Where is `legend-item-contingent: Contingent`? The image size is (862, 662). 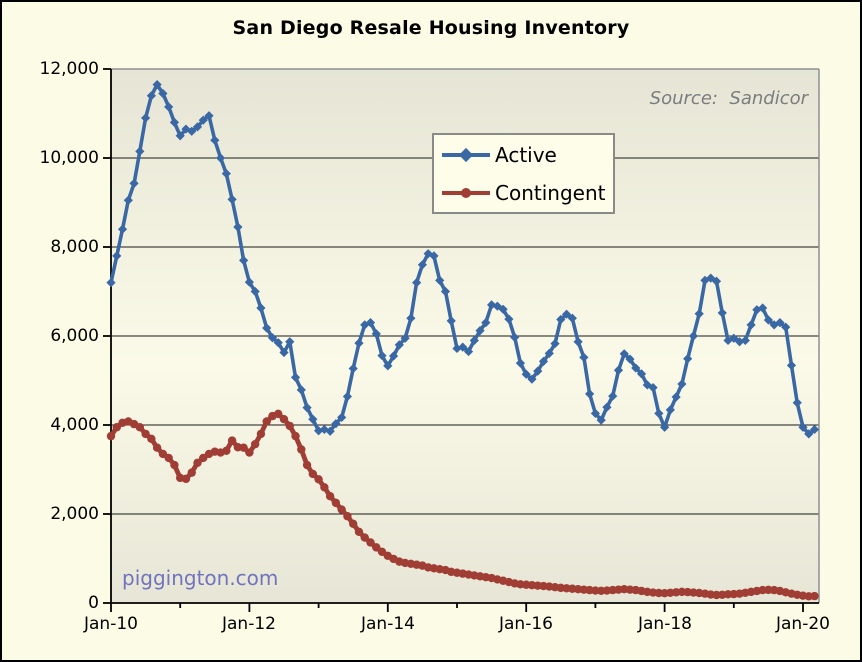
legend-item-contingent: Contingent is located at coordinates (523, 193).